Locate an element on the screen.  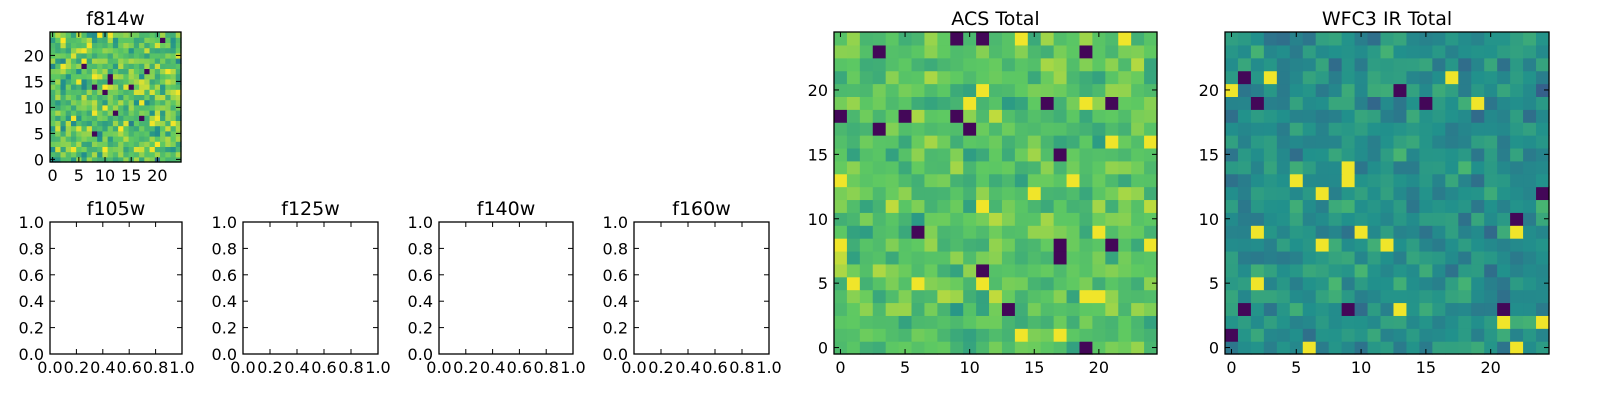
axes-frame is located at coordinates (116, 288).